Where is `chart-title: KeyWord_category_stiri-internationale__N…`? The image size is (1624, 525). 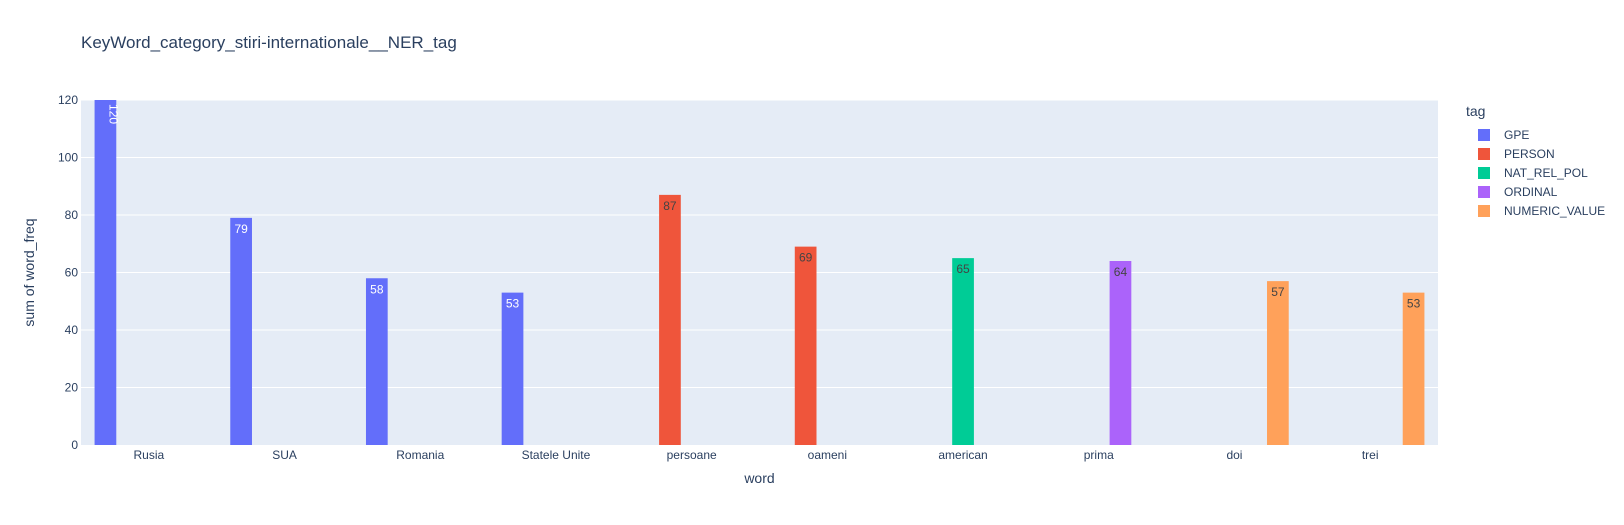
chart-title: KeyWord_category_stiri-internationale__N… is located at coordinates (269, 42).